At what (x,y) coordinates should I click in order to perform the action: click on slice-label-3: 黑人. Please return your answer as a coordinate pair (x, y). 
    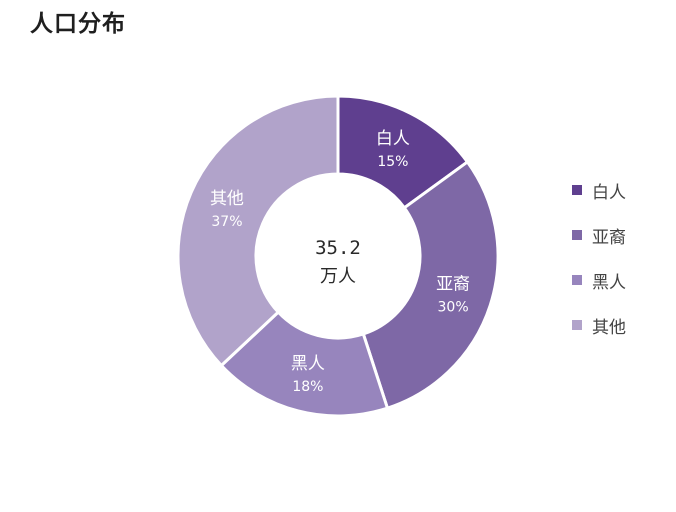
    Looking at the image, I should click on (308, 364).